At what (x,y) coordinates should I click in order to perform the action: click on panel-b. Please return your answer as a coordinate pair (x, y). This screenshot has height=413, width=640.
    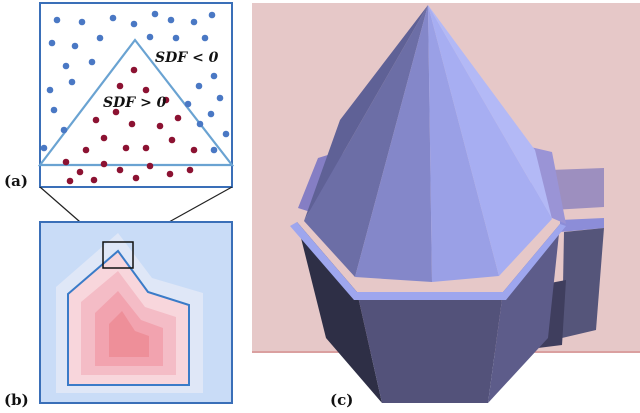
    Looking at the image, I should click on (136, 312).